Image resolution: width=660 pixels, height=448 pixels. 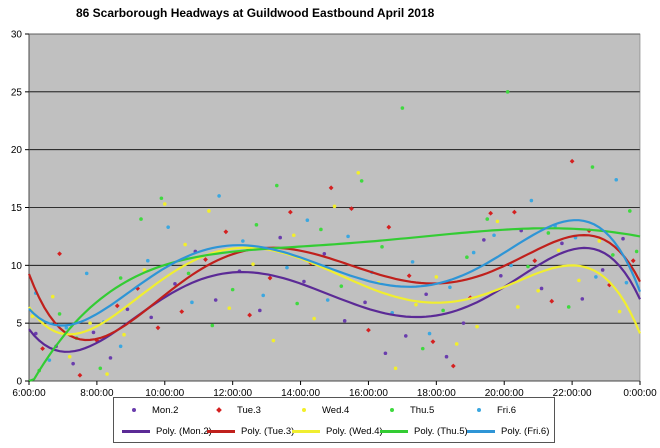 What do you see at coordinates (17, 92) in the screenshot?
I see `y-tick-label: 25` at bounding box center [17, 92].